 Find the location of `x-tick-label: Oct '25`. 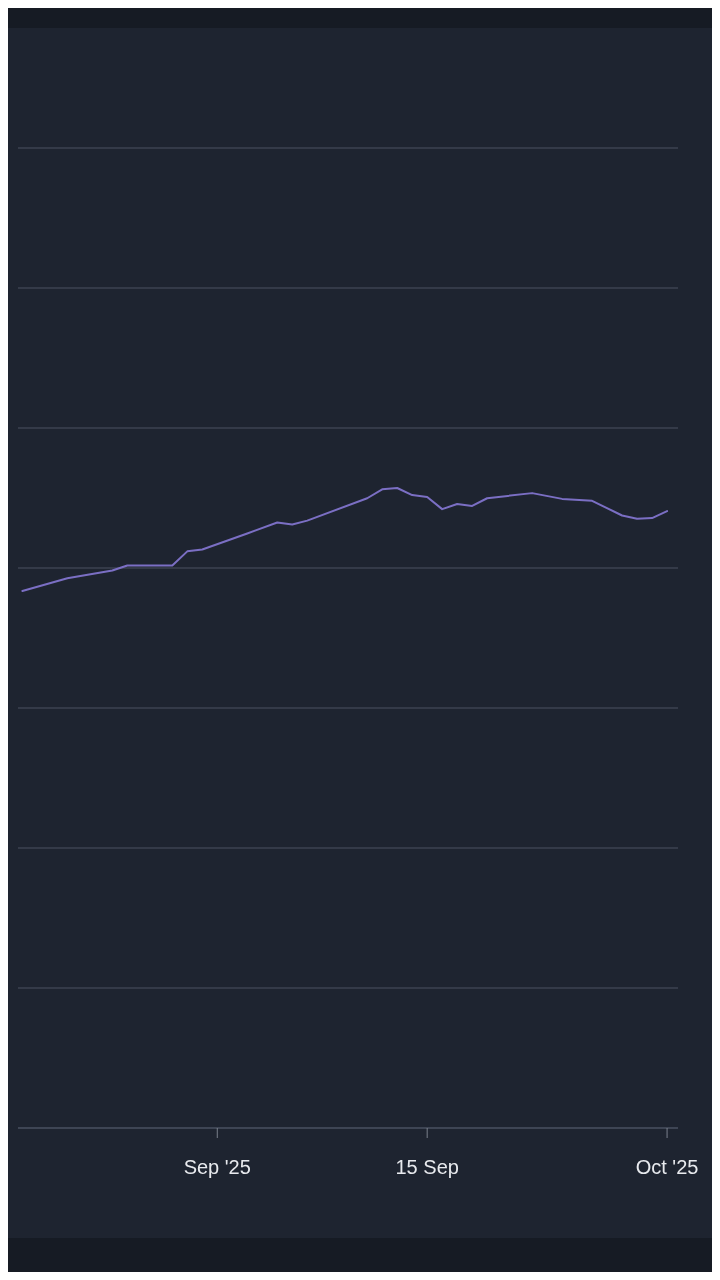

x-tick-label: Oct '25 is located at coordinates (667, 1167).